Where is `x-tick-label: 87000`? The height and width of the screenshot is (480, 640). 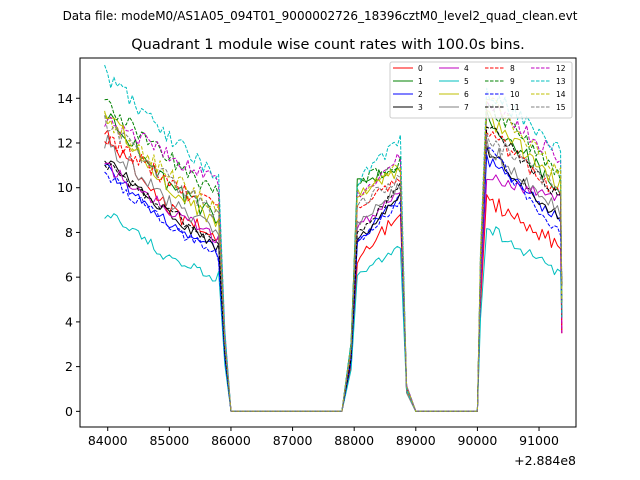 x-tick-label: 87000 is located at coordinates (293, 440).